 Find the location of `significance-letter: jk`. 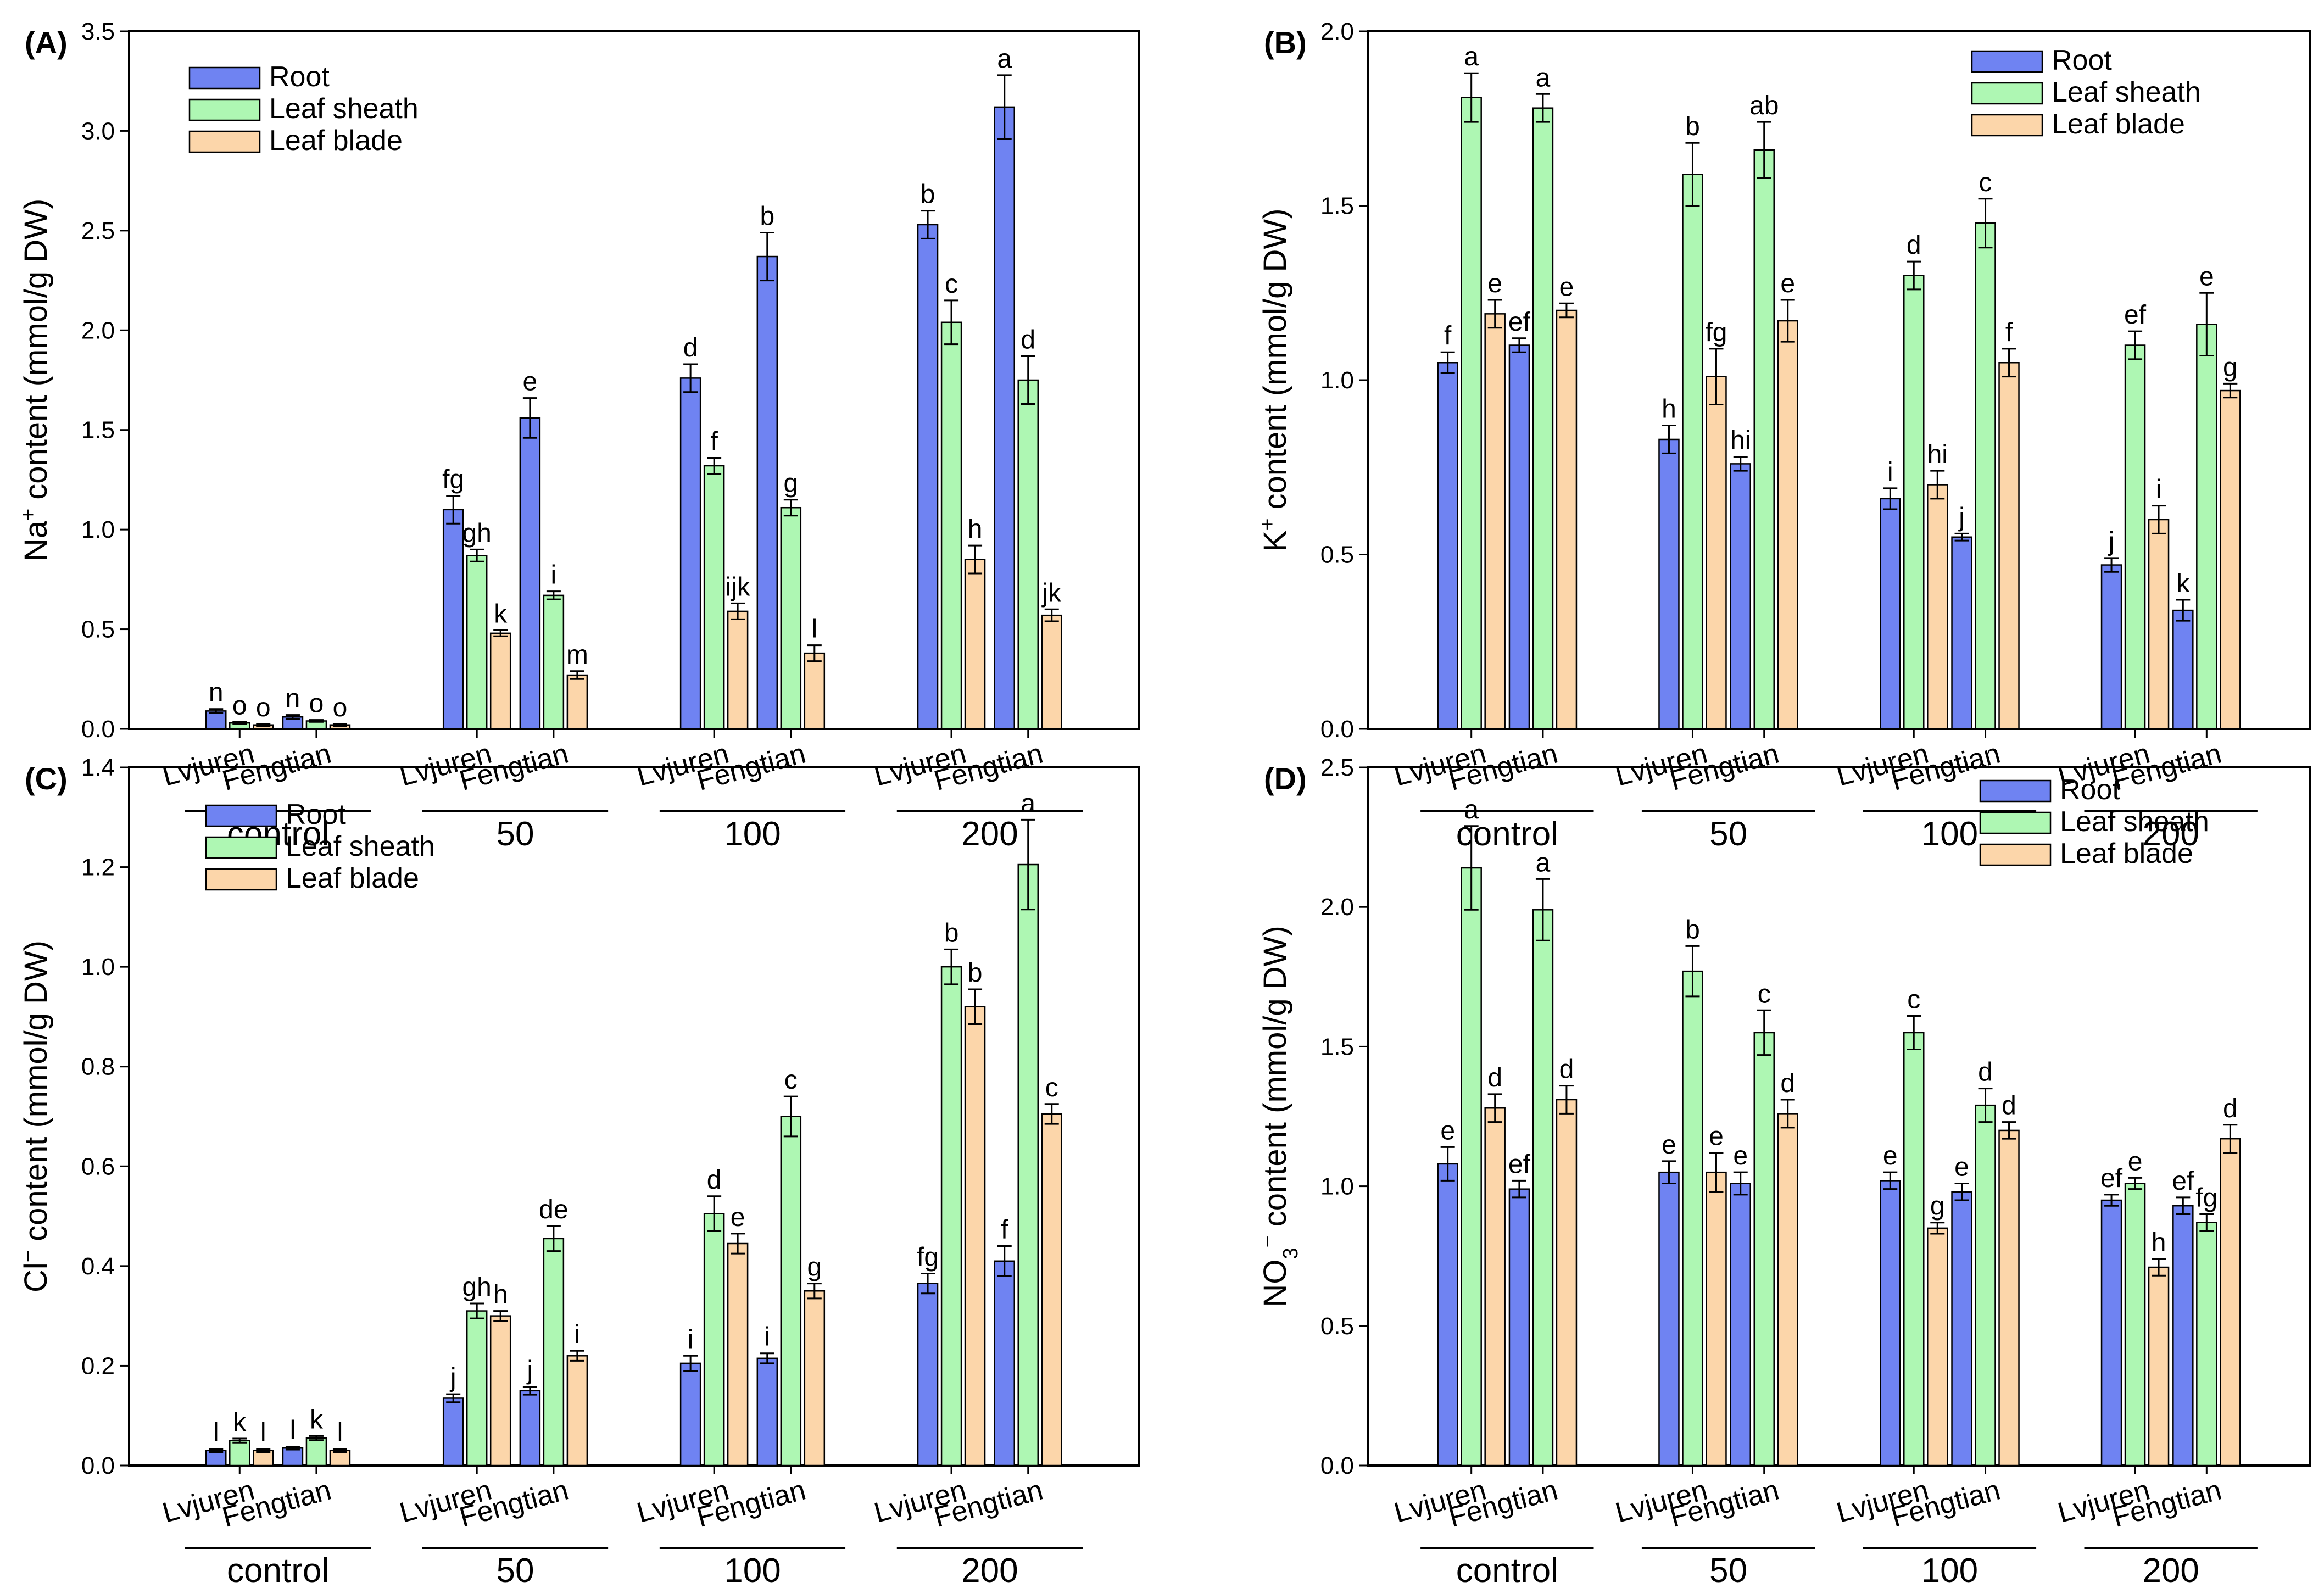

significance-letter: jk is located at coordinates (1051, 593).